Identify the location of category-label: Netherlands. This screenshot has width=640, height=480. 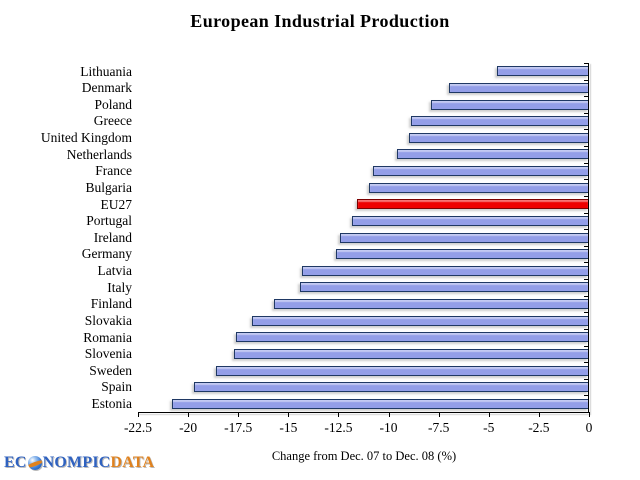
(99, 154).